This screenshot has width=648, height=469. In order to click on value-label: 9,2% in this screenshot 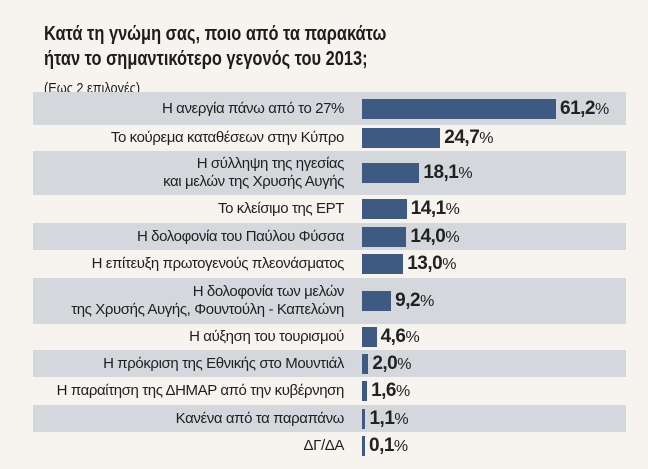, I will do `click(414, 301)`.